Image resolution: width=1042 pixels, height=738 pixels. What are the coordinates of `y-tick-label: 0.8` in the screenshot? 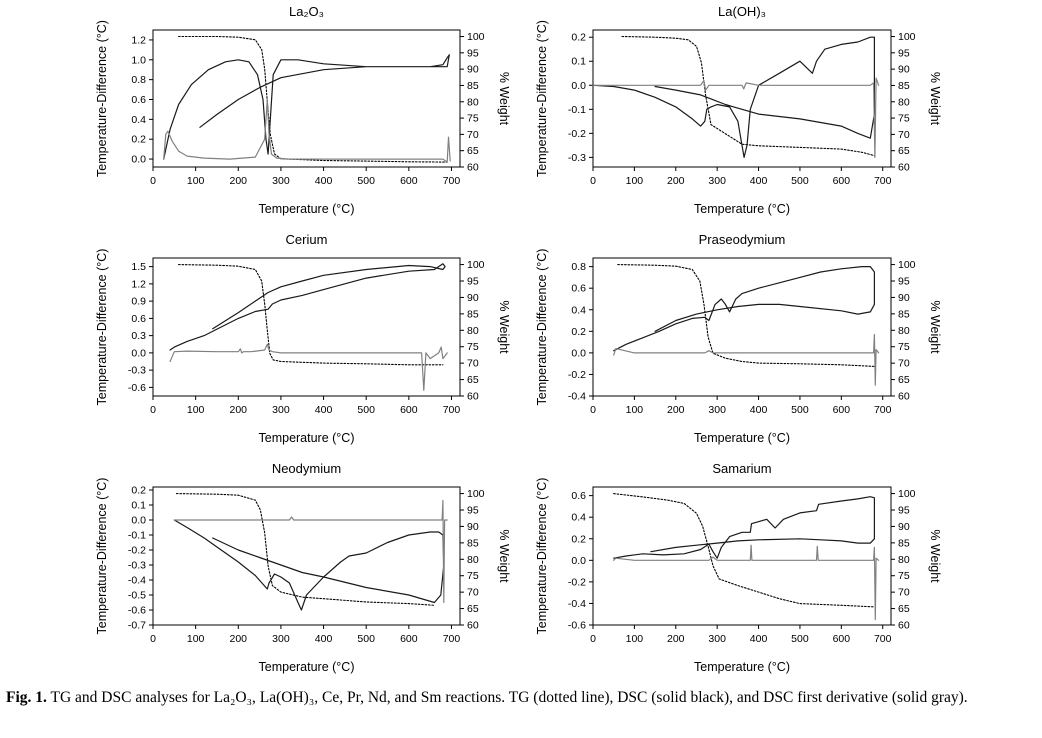 It's located at (138, 80).